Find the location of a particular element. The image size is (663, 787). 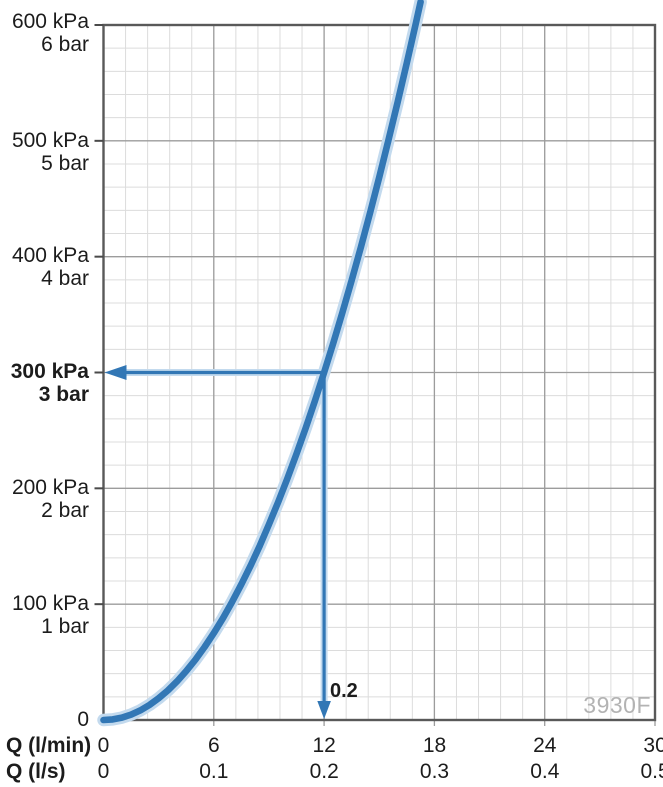

x-tick-lmin-12: 12 is located at coordinates (324, 745).